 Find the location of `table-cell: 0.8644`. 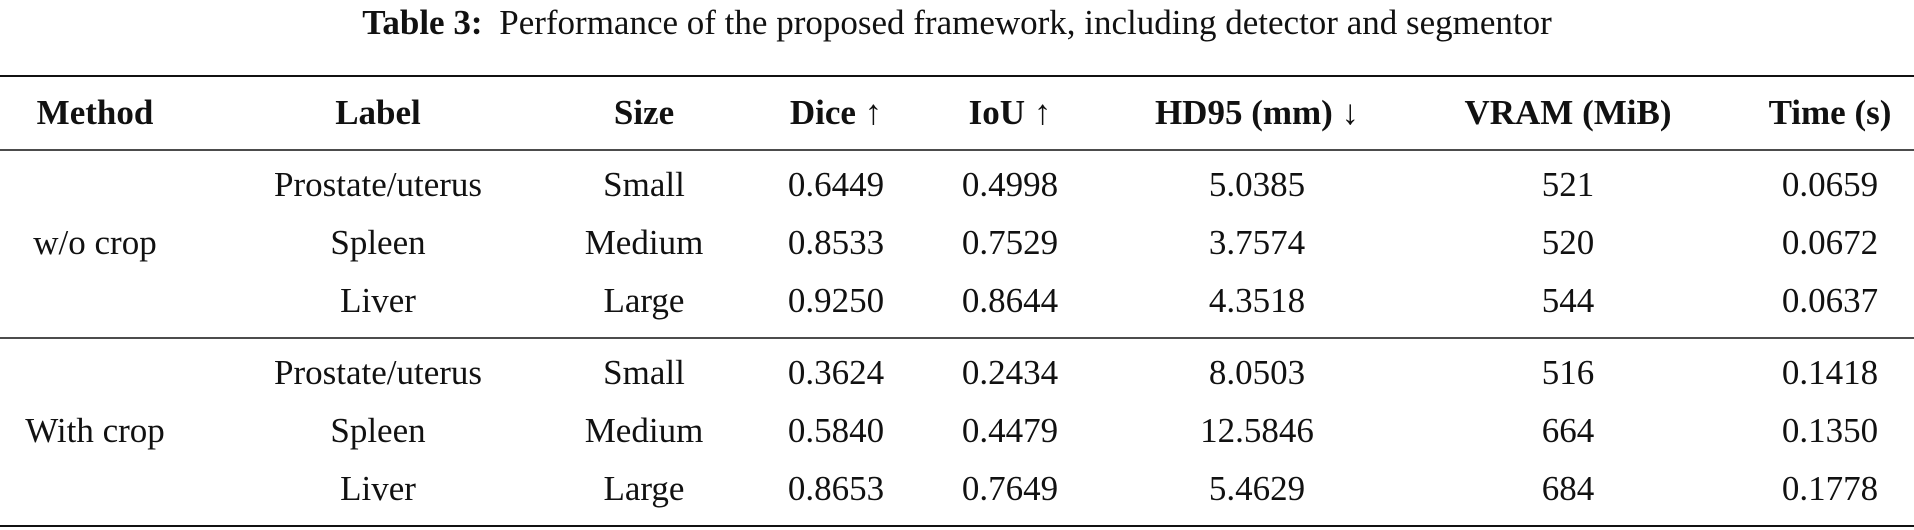

table-cell: 0.8644 is located at coordinates (1010, 300).